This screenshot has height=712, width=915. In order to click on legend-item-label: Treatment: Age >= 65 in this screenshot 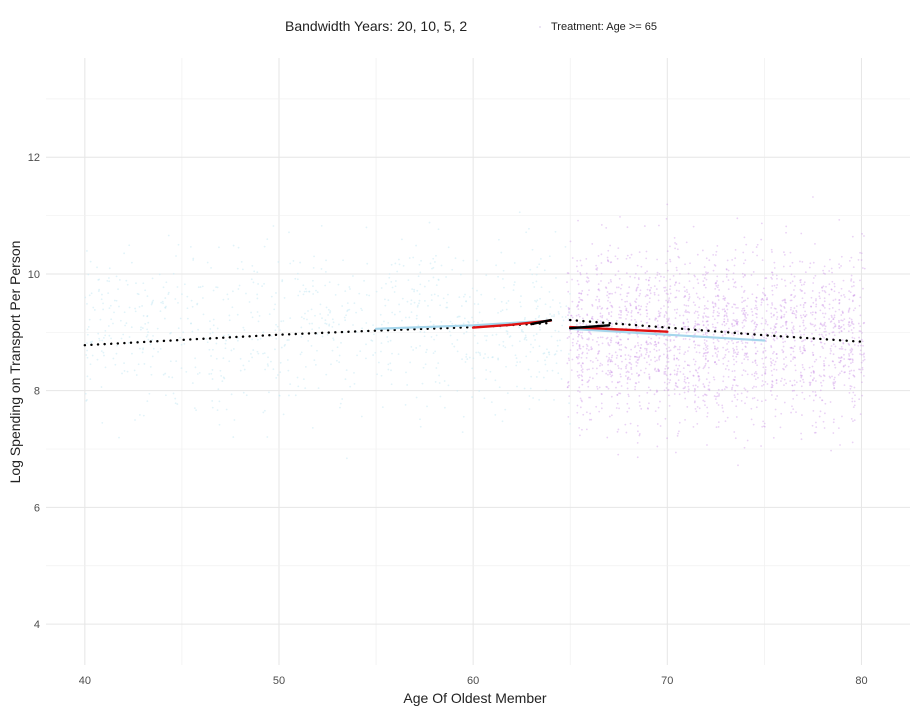, I will do `click(604, 27)`.